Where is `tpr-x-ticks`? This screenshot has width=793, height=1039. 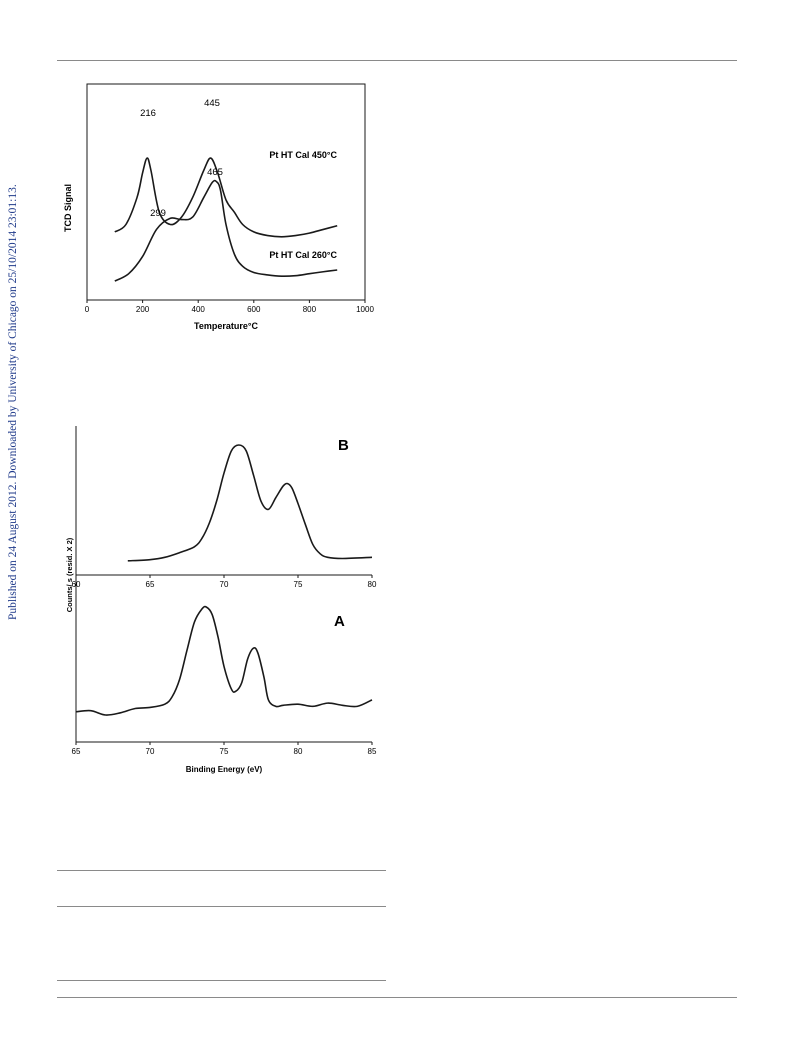 tpr-x-ticks is located at coordinates (226, 301).